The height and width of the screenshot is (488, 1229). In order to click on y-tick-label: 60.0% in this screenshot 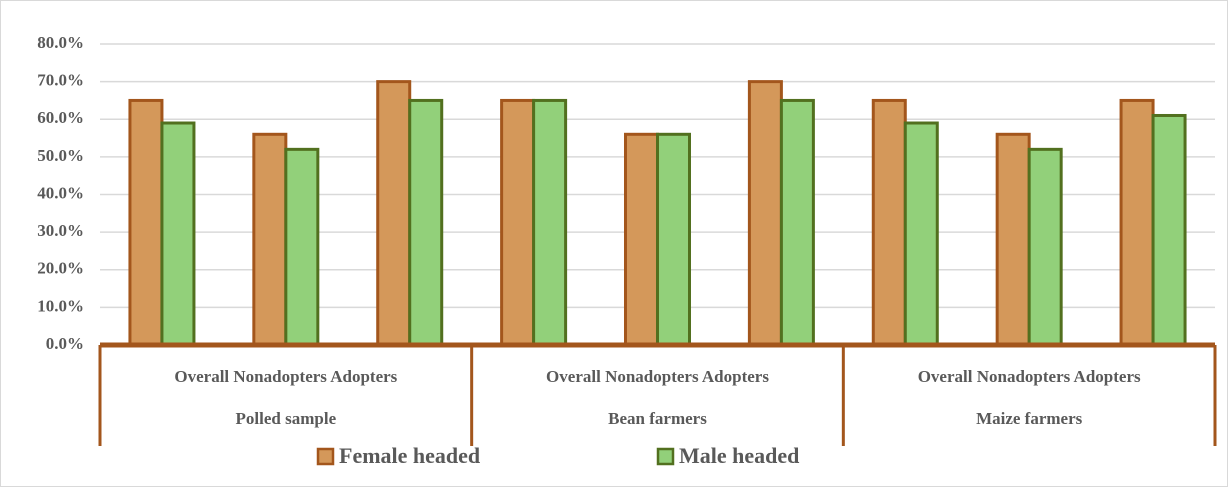, I will do `click(60, 117)`.